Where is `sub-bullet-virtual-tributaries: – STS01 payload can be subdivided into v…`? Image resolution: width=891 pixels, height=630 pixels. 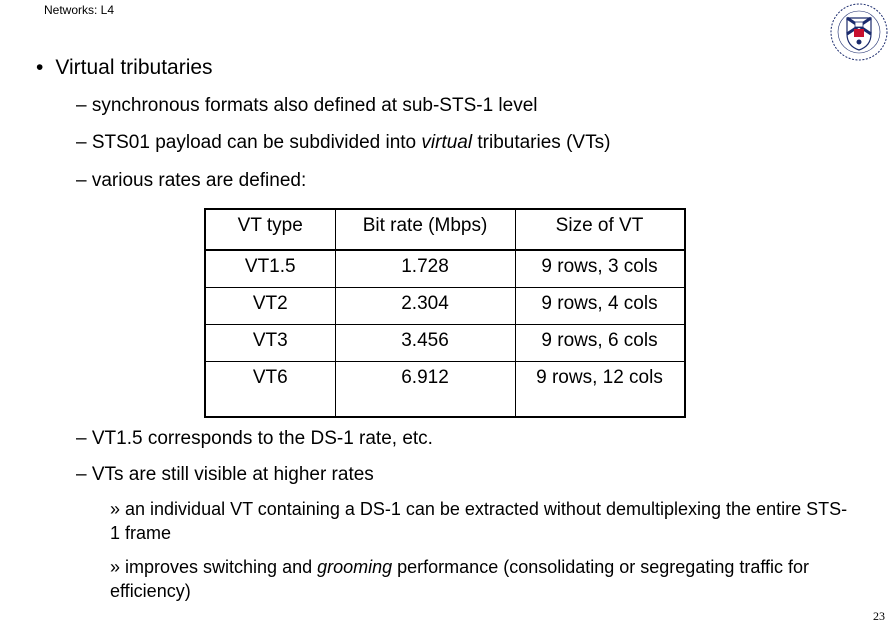 sub-bullet-virtual-tributaries: – STS01 payload can be subdivided into v… is located at coordinates (343, 143).